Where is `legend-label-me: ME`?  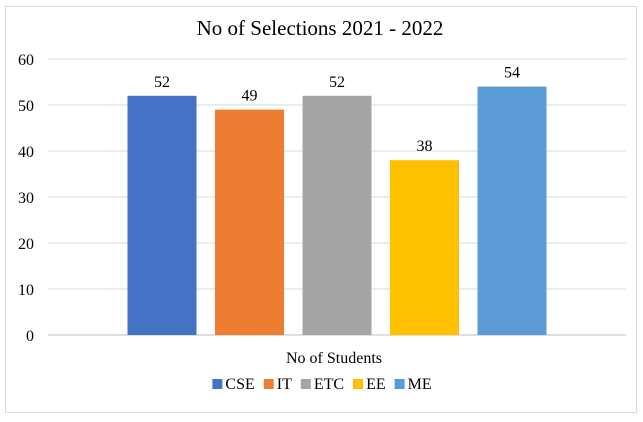
legend-label-me: ME is located at coordinates (420, 384).